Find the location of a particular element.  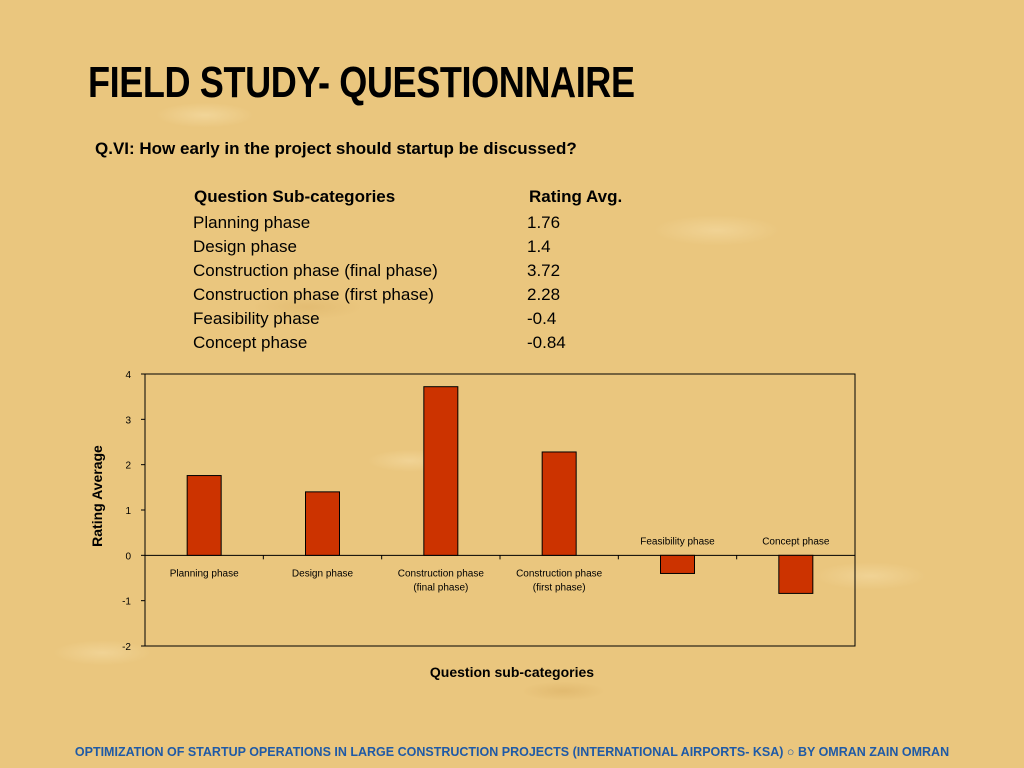

y-tick-label: 0 is located at coordinates (128, 556).